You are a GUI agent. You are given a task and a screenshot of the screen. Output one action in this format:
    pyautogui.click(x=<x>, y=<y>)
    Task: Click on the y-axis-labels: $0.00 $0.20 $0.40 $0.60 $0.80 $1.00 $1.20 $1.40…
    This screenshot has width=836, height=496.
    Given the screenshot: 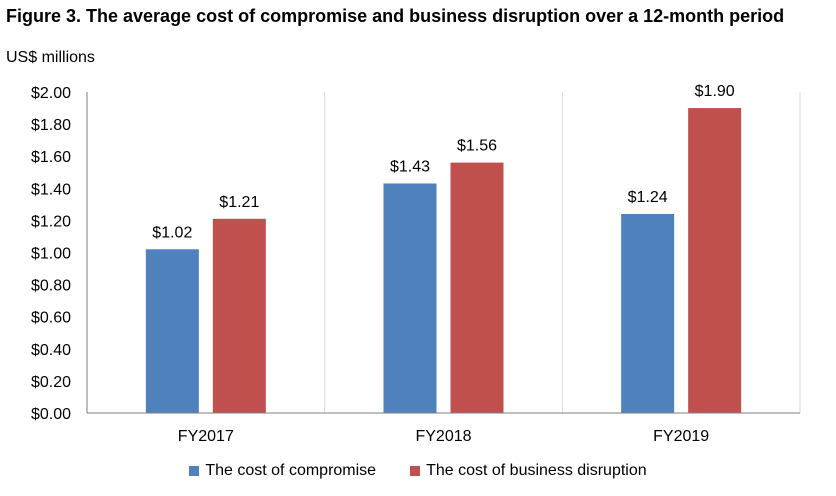 What is the action you would take?
    pyautogui.click(x=51, y=254)
    